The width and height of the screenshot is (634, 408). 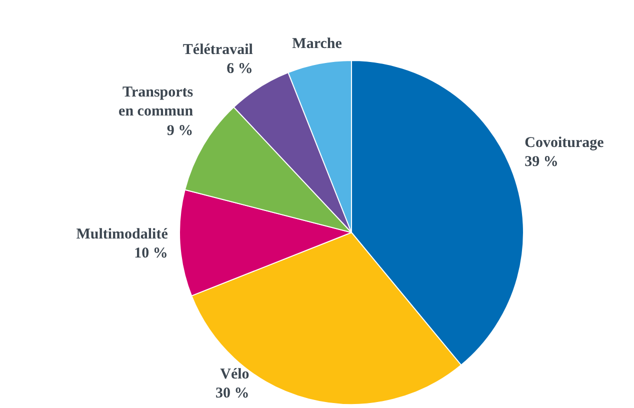 I want to click on slice-label: Télétravail, so click(x=217, y=50).